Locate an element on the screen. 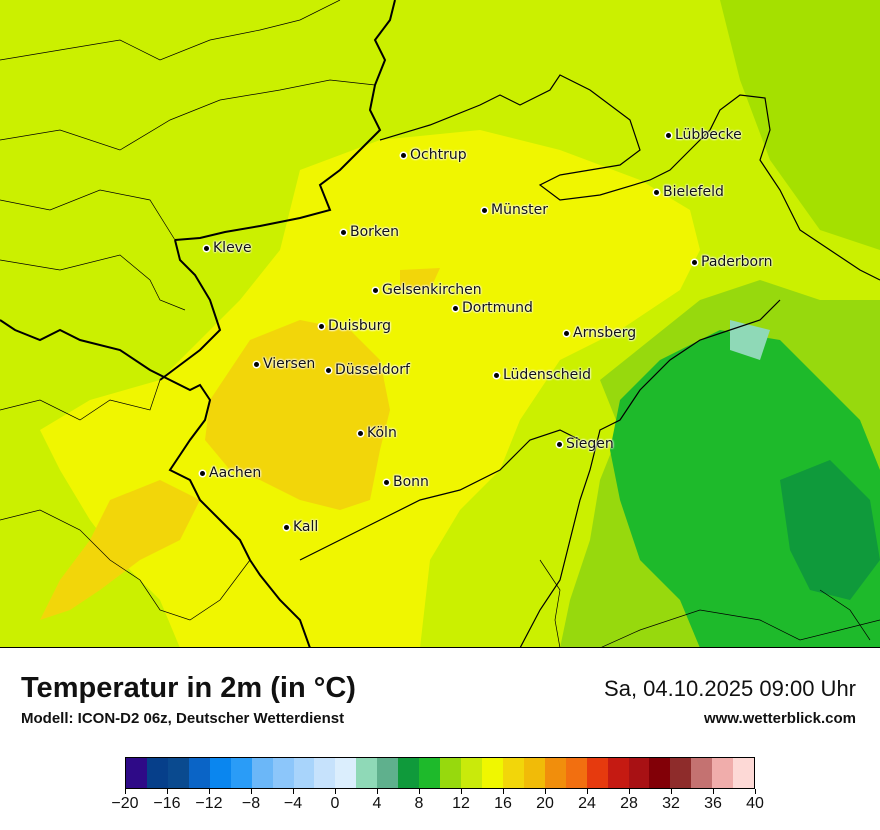  colorbar-tick-label: 40 is located at coordinates (755, 803).